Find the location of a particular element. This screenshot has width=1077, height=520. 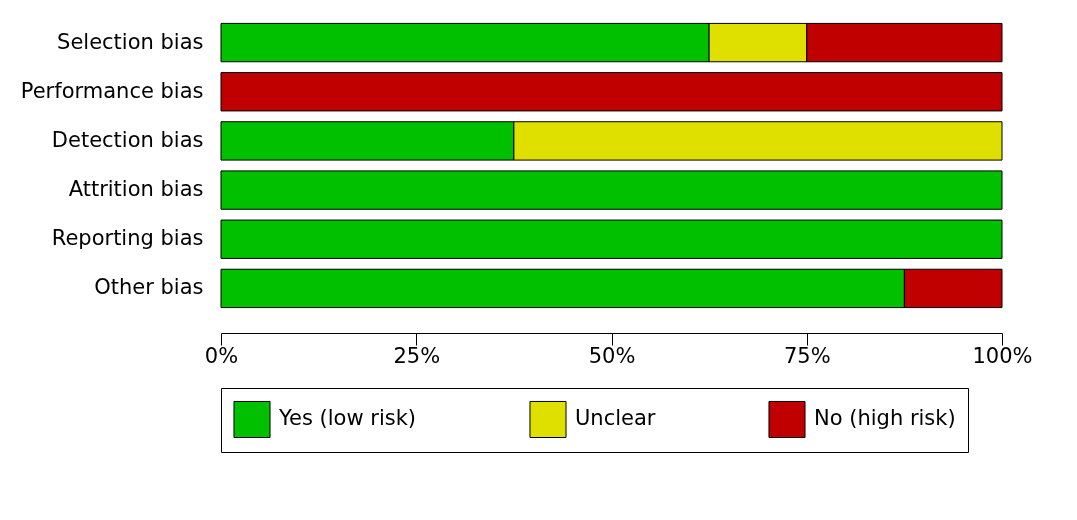

y-tick-label: Reporting bias is located at coordinates (127, 238).